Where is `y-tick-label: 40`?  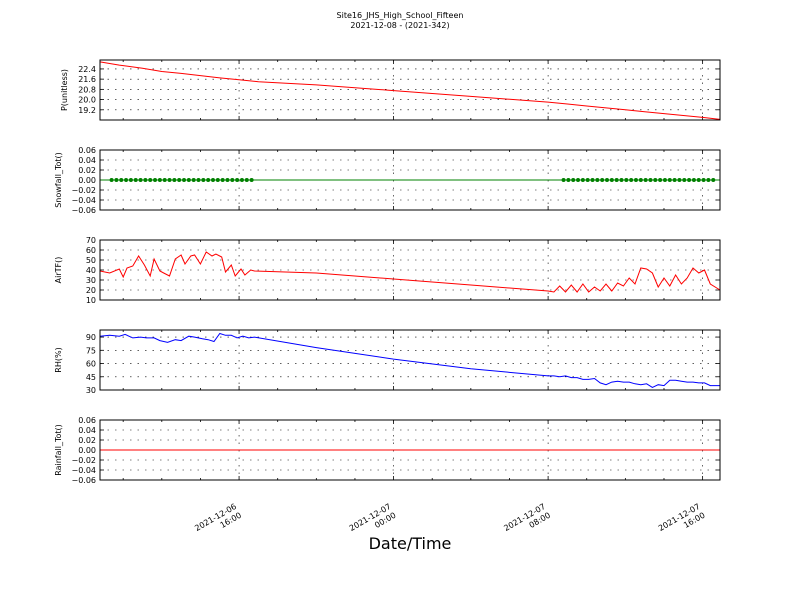 y-tick-label: 40 is located at coordinates (91, 270).